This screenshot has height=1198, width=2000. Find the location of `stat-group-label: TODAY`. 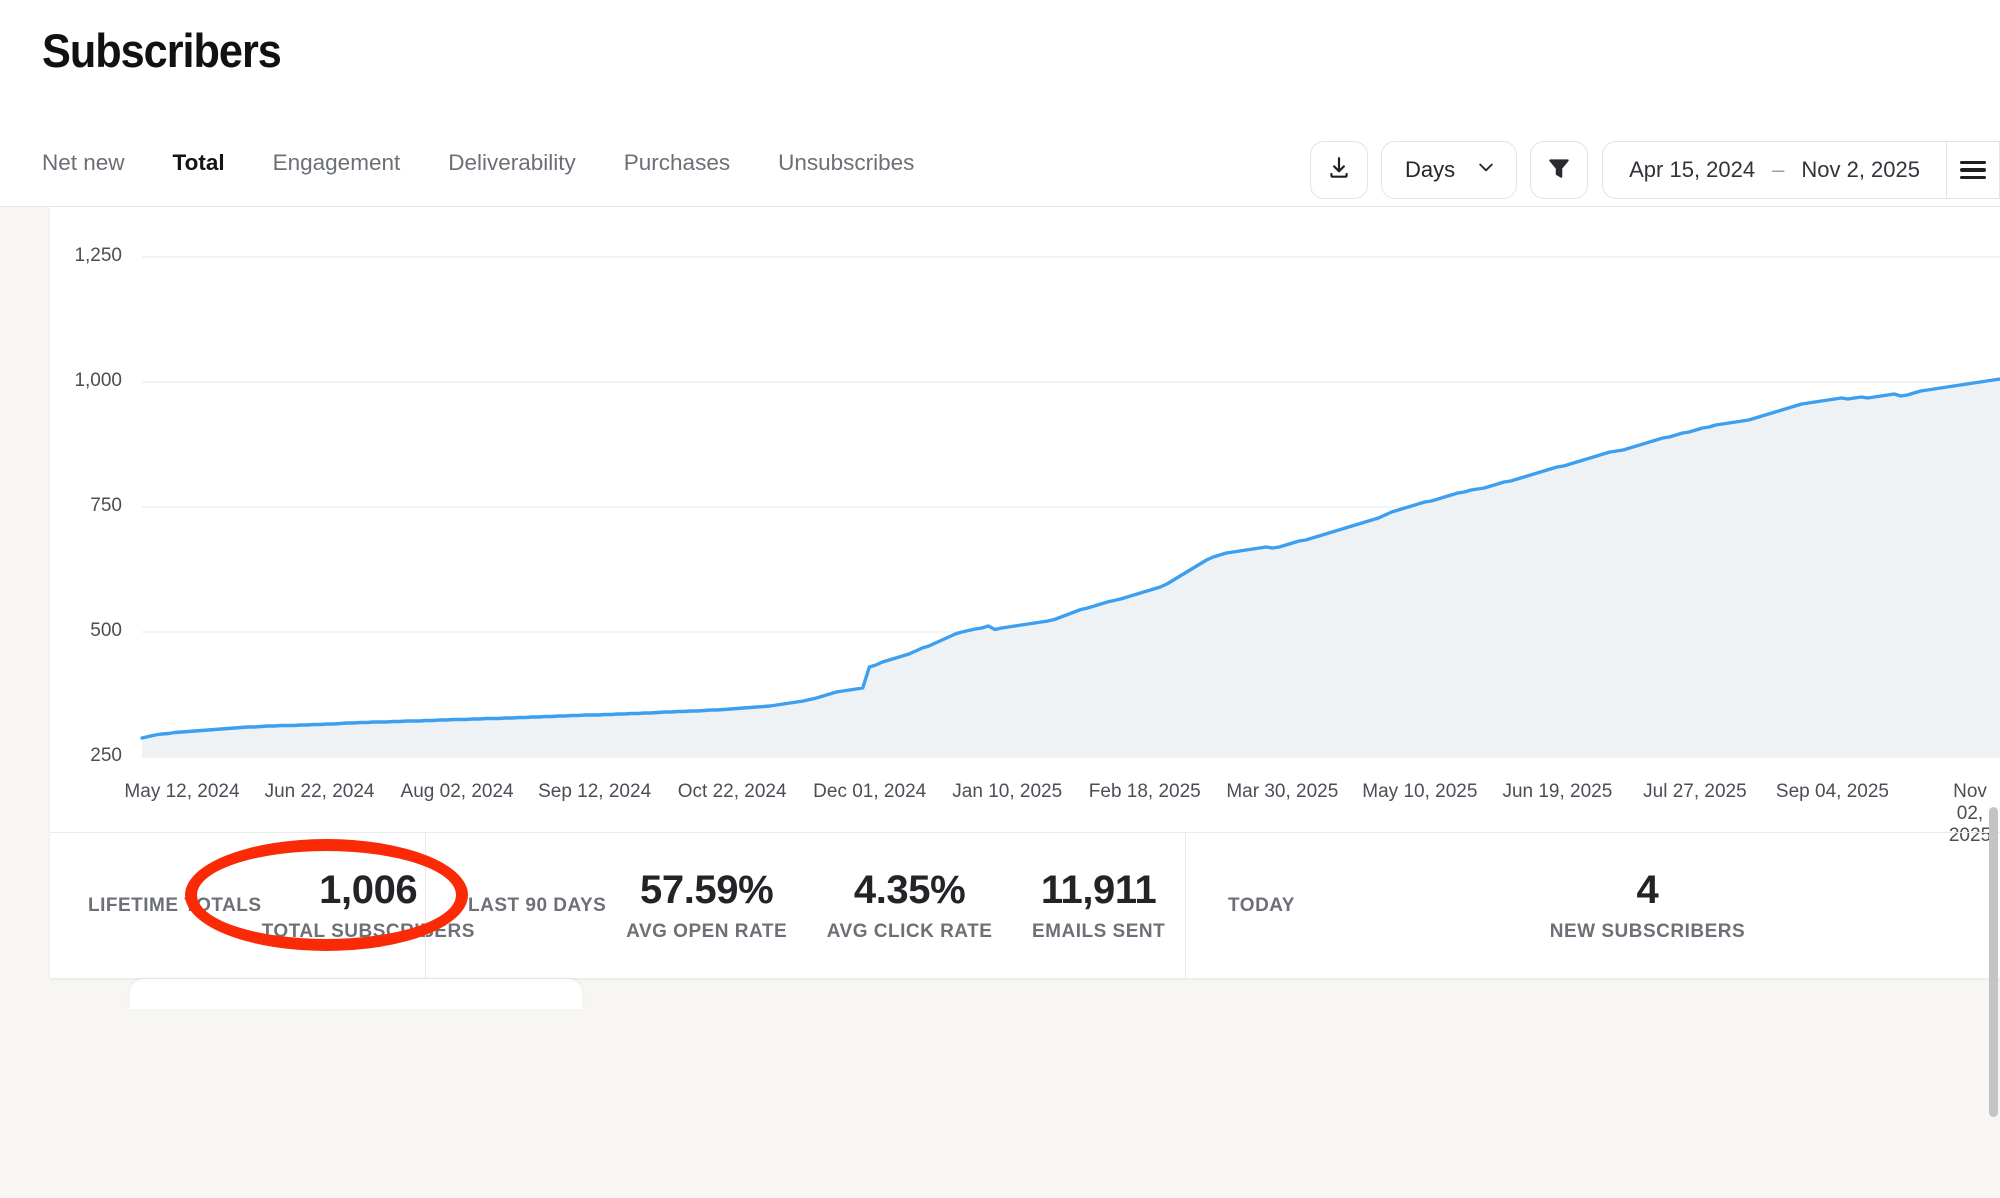

stat-group-label: TODAY is located at coordinates (1261, 905).